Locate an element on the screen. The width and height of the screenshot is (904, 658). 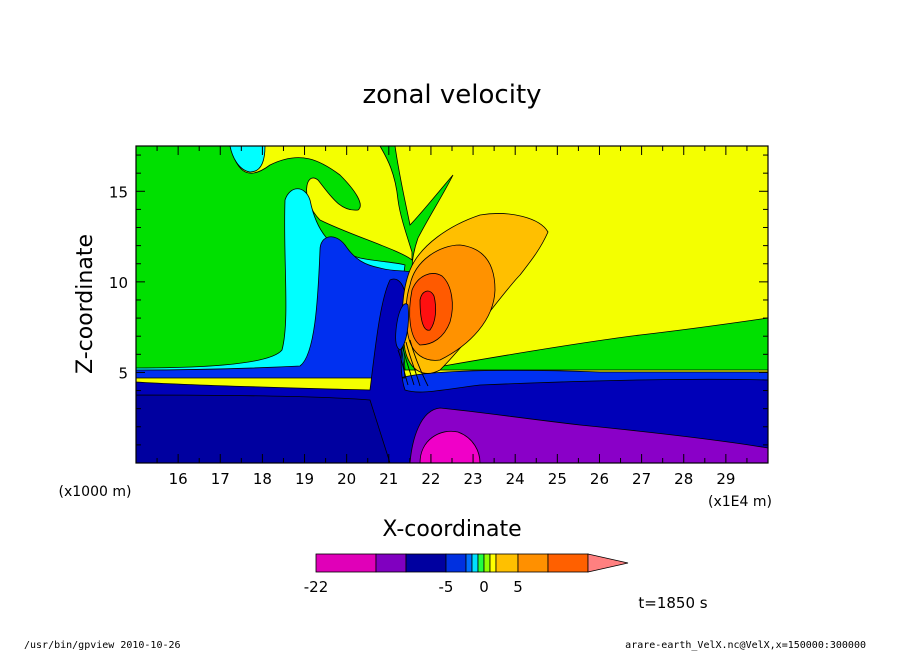
colorbar-tick-label: 5 is located at coordinates (518, 587).